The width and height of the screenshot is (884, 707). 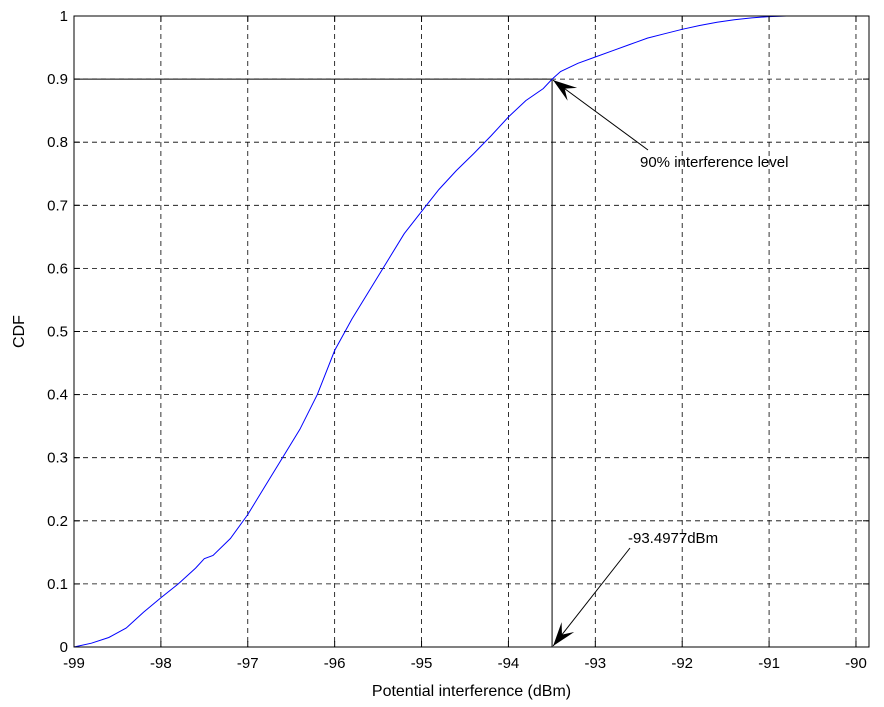 I want to click on x-tick-label-8: -91, so click(x=769, y=663).